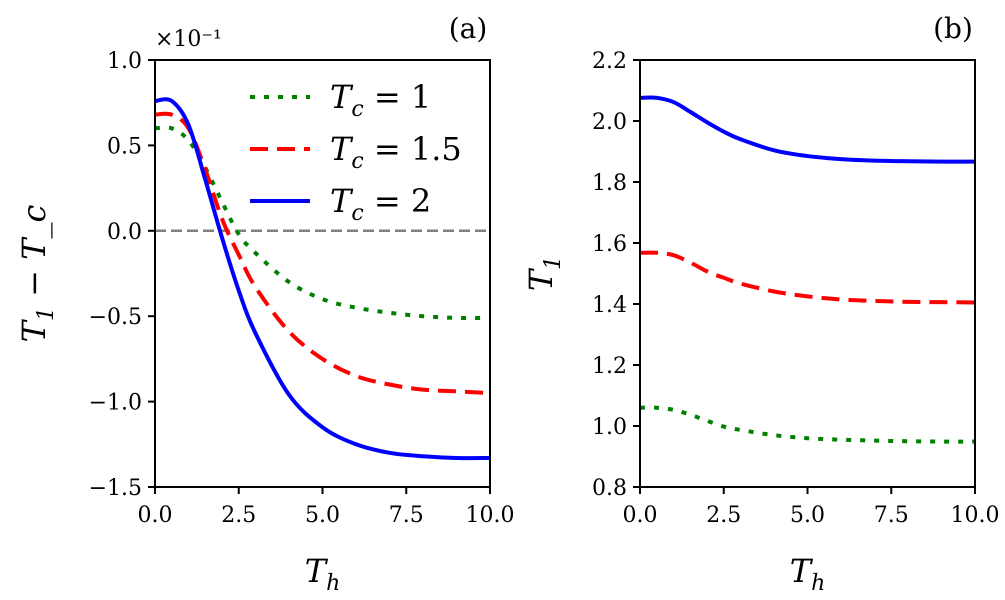 The image size is (1005, 600). What do you see at coordinates (238, 515) in the screenshot?
I see `panel-a-xtick-label: 2.5` at bounding box center [238, 515].